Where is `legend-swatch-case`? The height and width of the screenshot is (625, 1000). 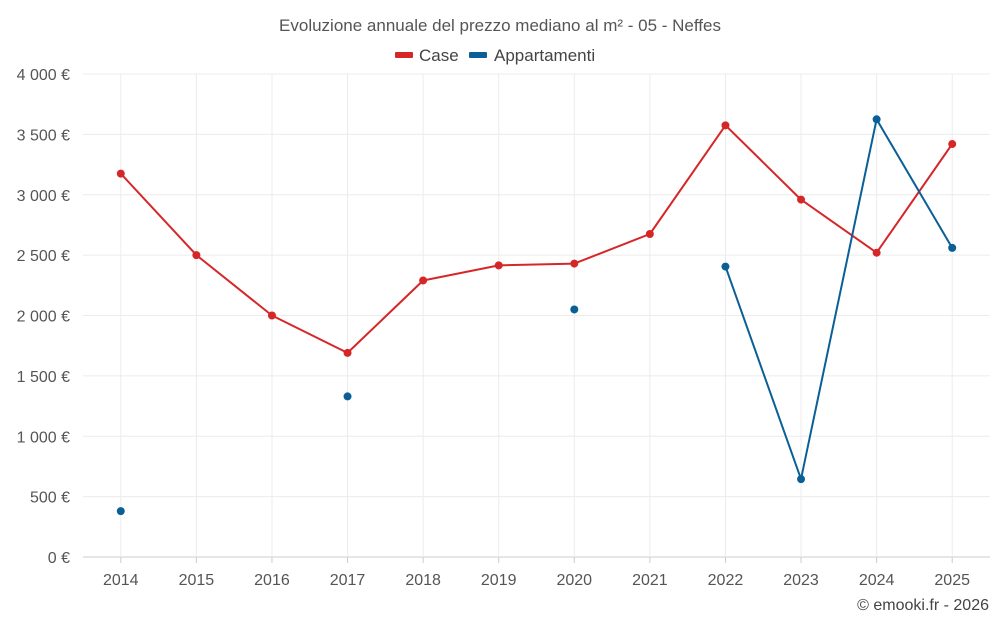 legend-swatch-case is located at coordinates (404, 55).